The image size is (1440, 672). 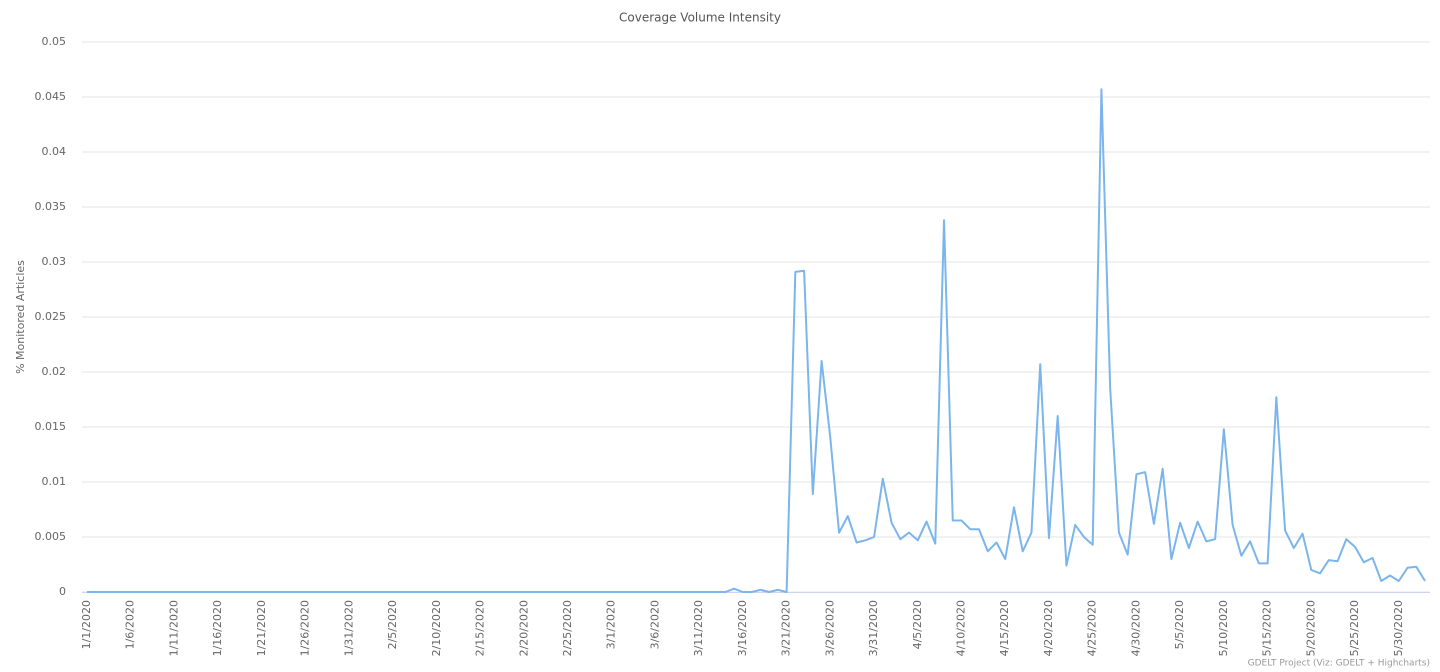 I want to click on x-tick-label: 1/16/2020, so click(x=217, y=628).